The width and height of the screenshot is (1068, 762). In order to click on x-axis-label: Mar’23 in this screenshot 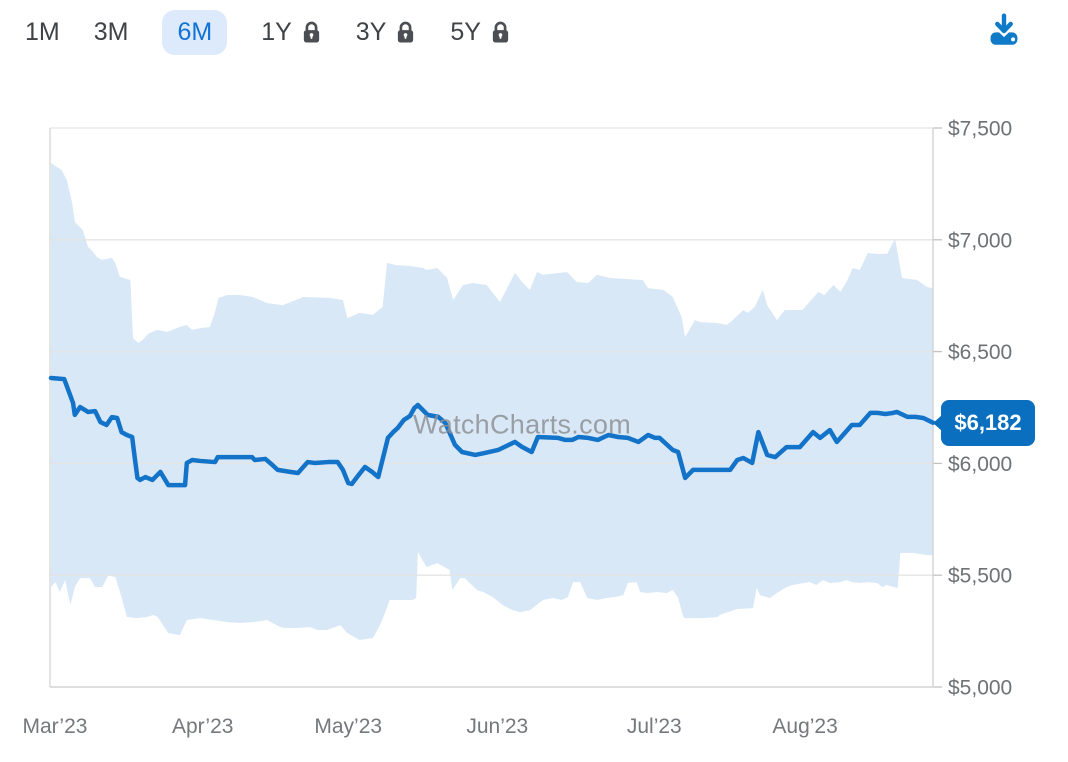, I will do `click(54, 726)`.